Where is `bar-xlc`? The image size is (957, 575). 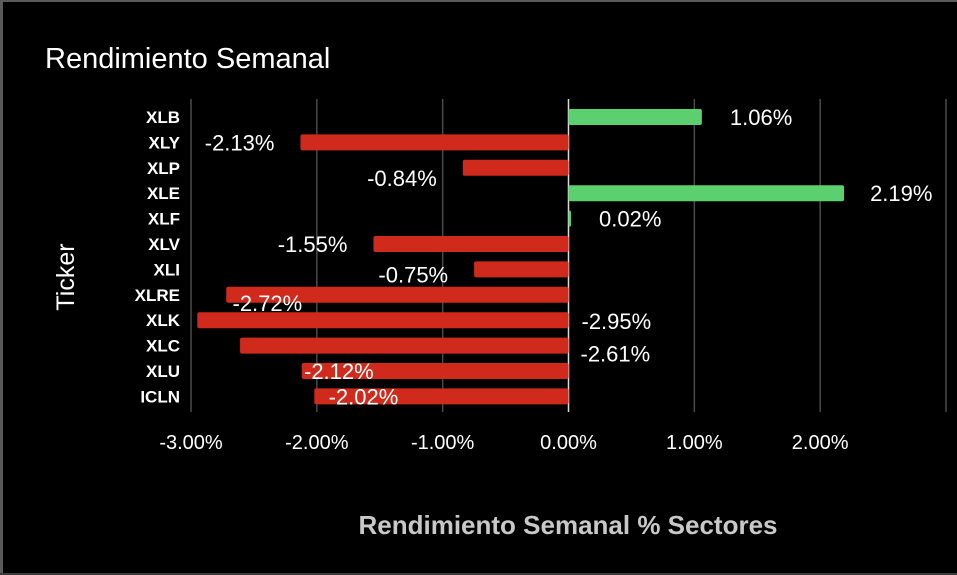 bar-xlc is located at coordinates (404, 345).